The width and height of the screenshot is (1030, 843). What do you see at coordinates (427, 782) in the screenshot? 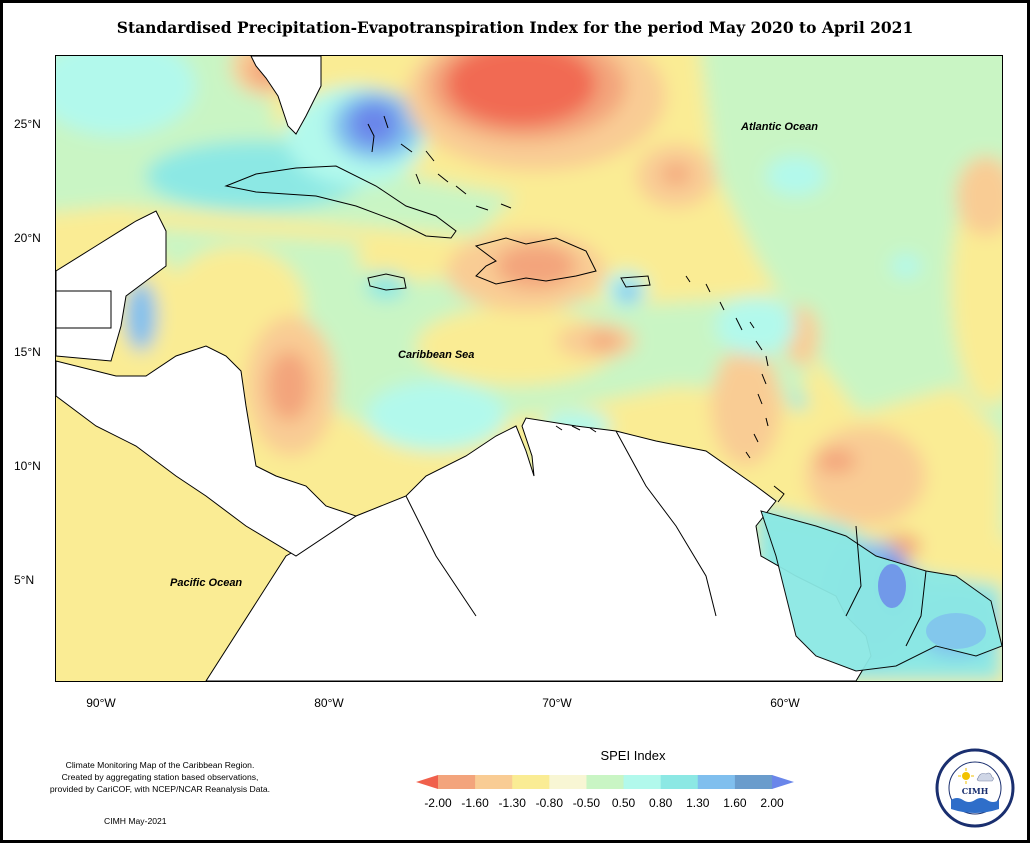
I see `legend-swatch-under` at bounding box center [427, 782].